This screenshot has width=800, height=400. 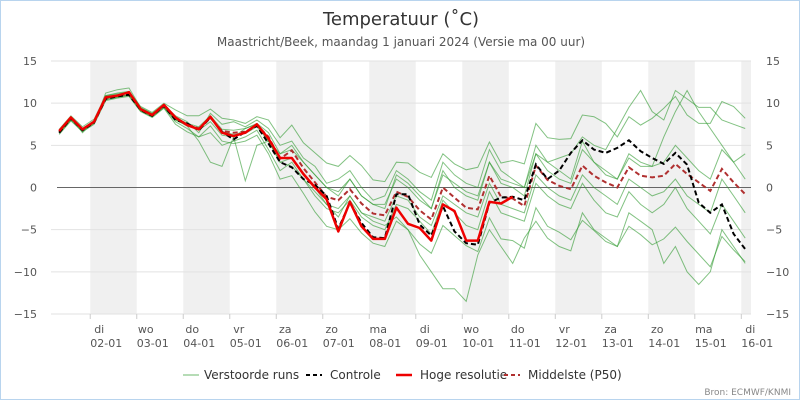 I want to click on x-tick-date: 11-01, so click(x=525, y=343).